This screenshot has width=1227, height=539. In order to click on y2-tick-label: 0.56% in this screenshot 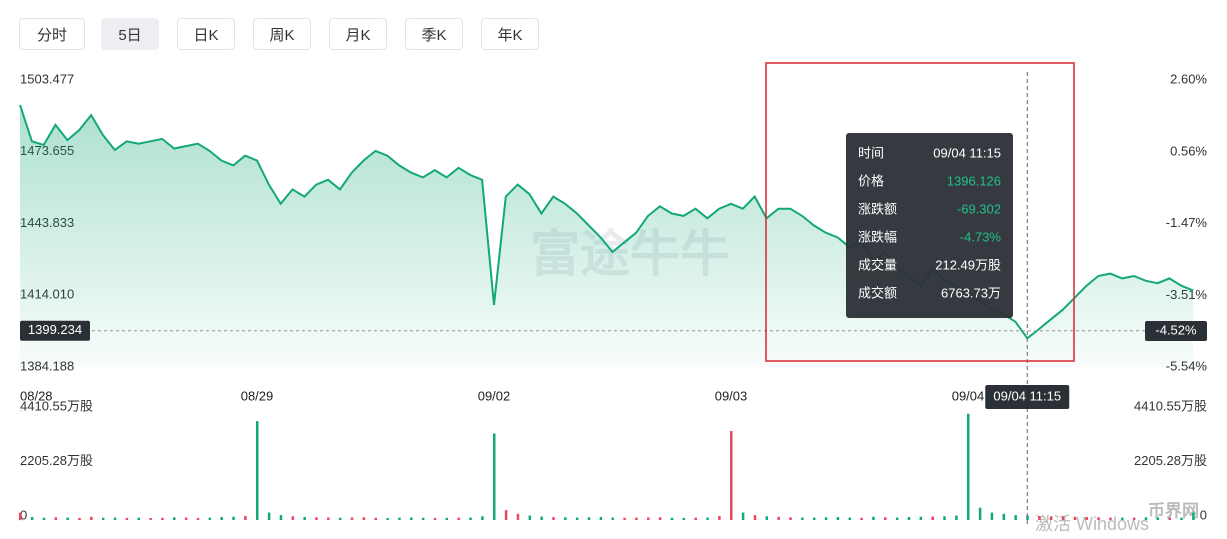, I will do `click(1188, 150)`.